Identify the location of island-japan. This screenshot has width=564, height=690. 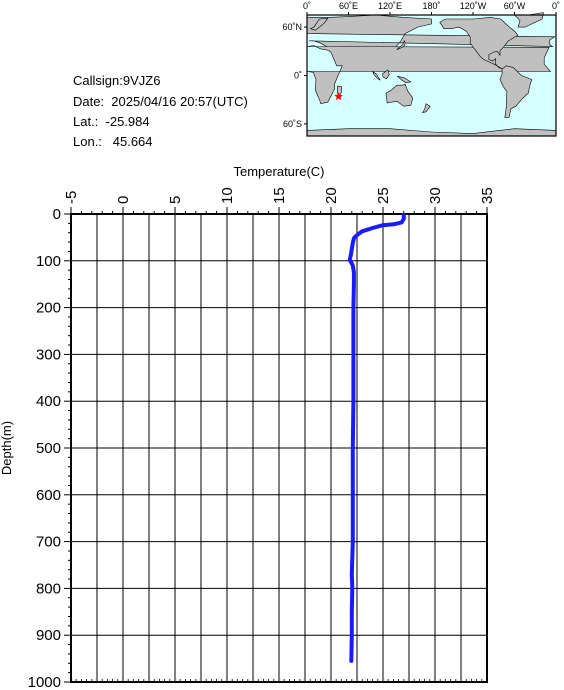
(401, 45).